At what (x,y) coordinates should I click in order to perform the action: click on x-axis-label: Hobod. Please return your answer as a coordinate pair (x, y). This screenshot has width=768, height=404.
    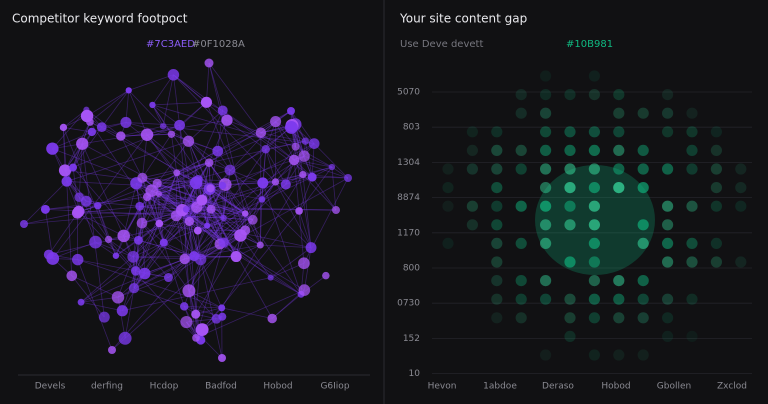
    Looking at the image, I should click on (615, 387).